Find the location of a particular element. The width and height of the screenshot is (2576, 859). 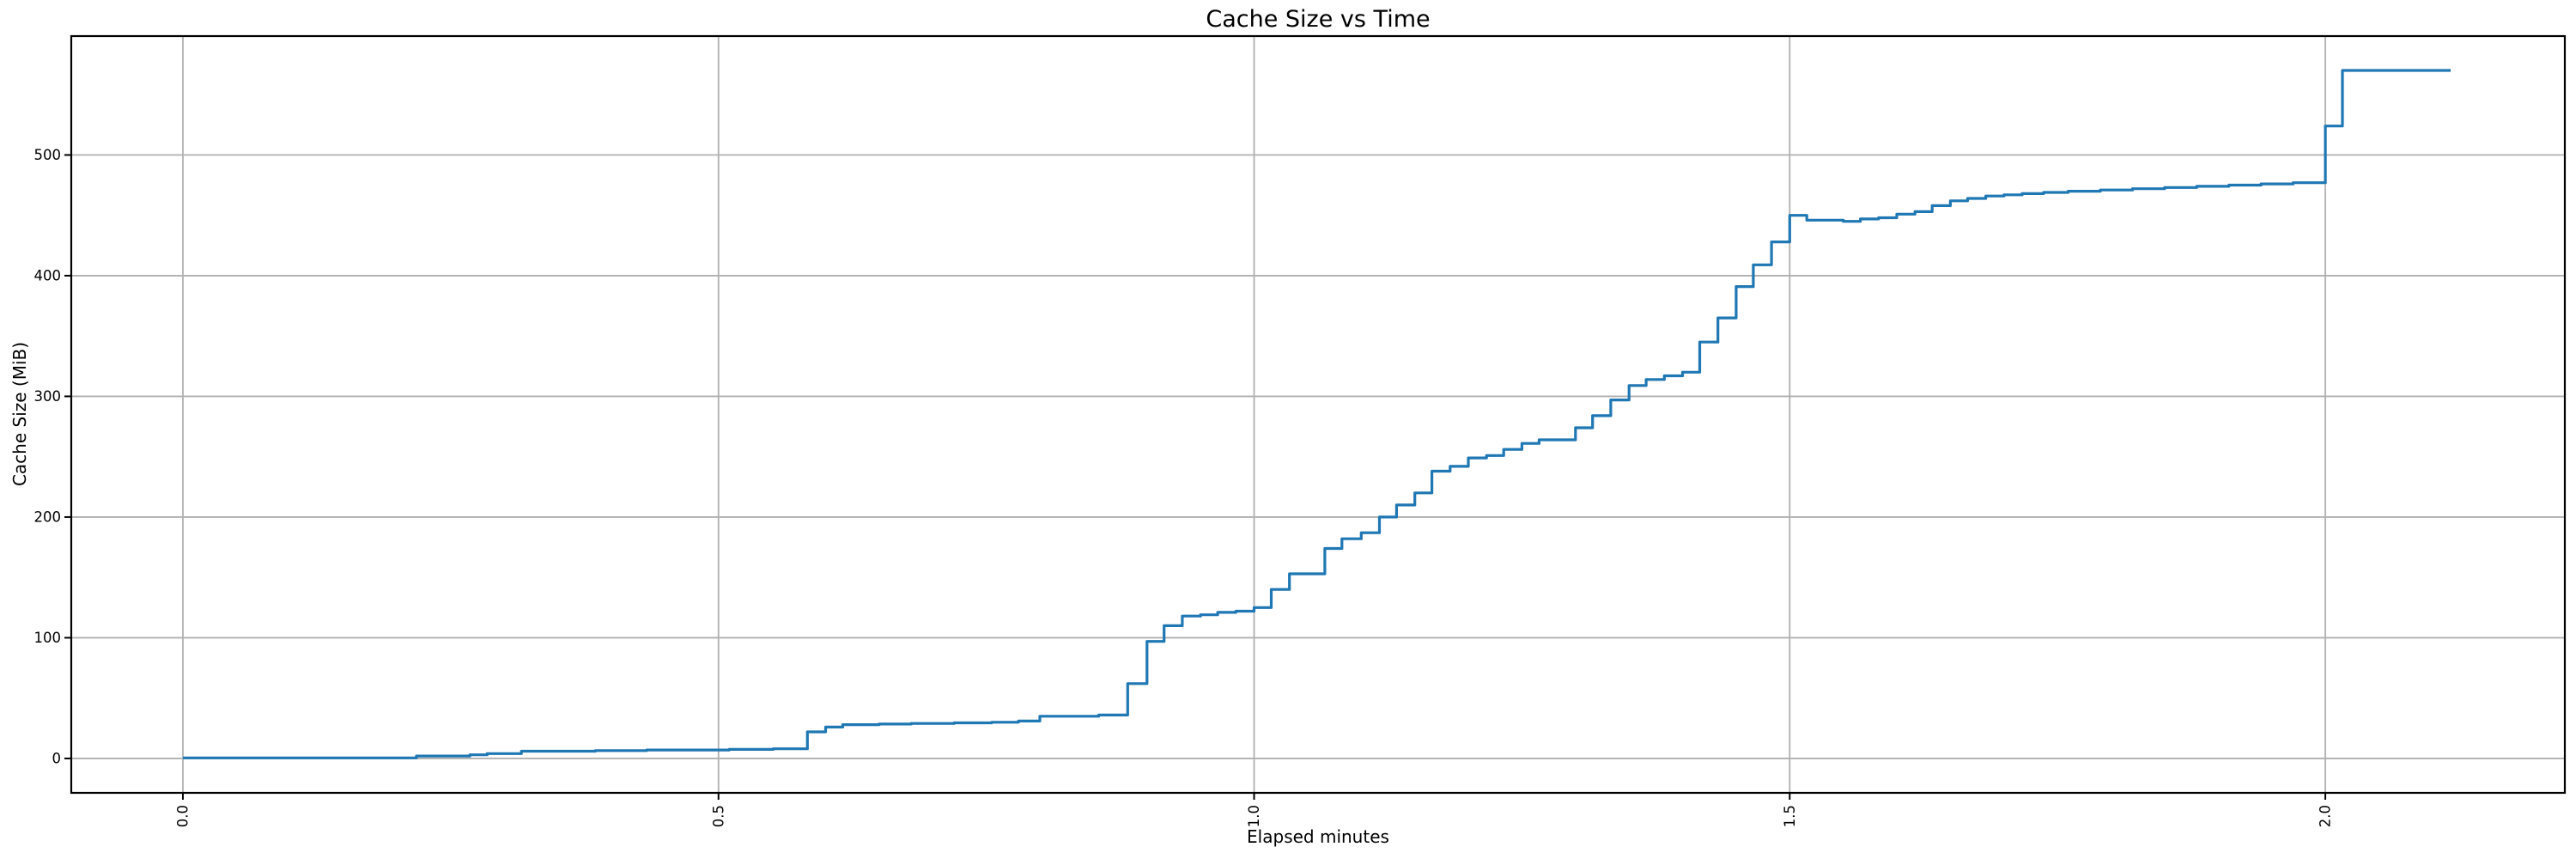

y-tick-label: 300 is located at coordinates (48, 397).